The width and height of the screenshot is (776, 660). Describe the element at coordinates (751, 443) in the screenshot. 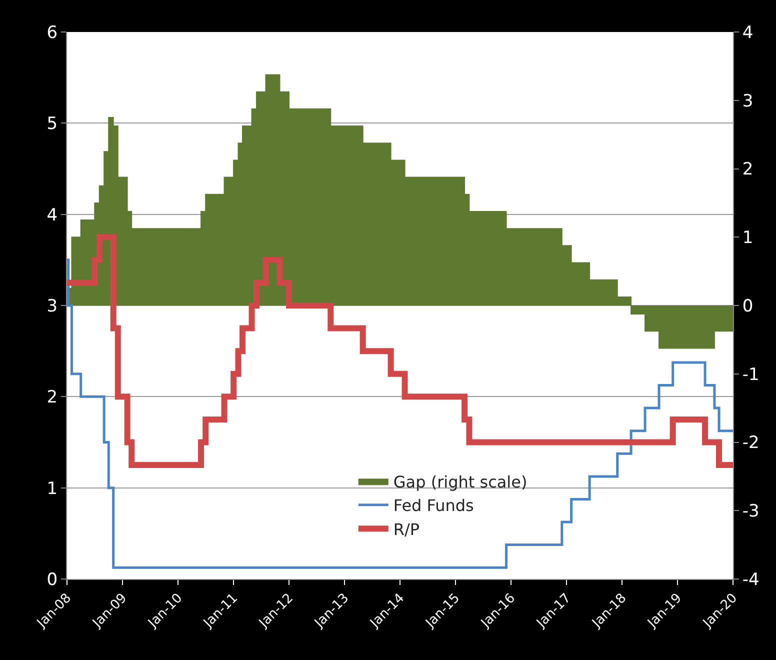

I see `y2-tick-label: -2` at that location.